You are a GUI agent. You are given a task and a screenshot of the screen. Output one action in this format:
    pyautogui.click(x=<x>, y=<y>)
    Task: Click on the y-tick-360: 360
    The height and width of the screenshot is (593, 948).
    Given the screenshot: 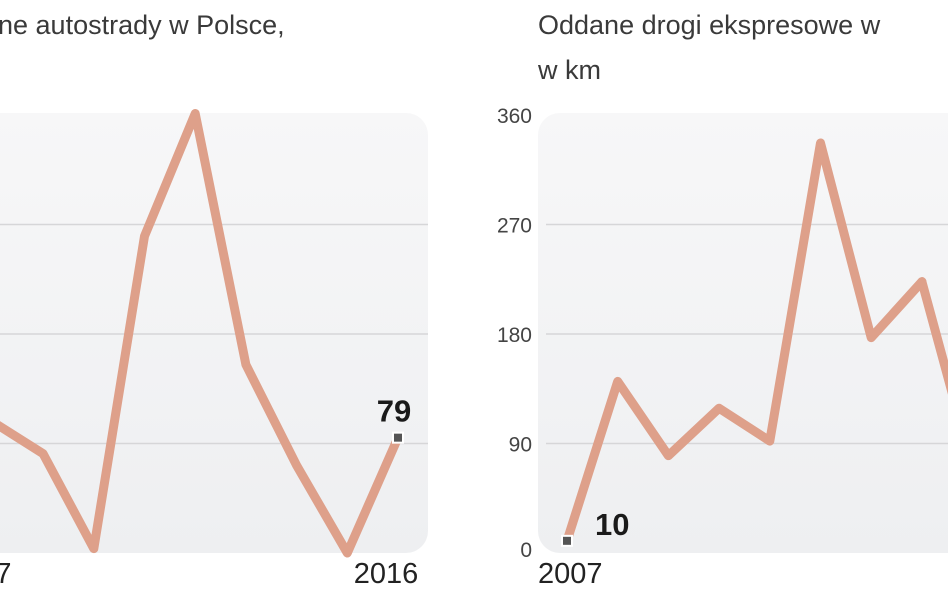 What is the action you would take?
    pyautogui.click(x=514, y=116)
    